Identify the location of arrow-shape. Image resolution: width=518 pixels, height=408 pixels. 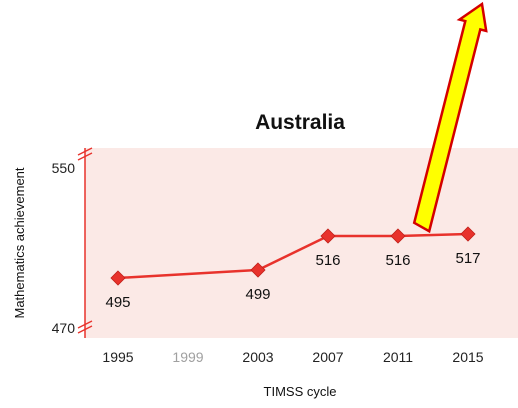
(450, 117).